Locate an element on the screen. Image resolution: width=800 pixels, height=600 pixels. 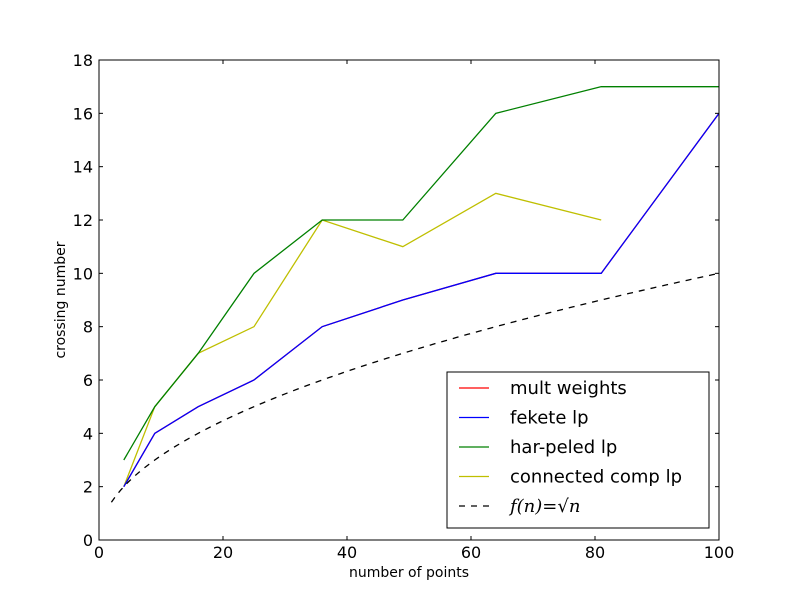
y-axis-label: crossing number is located at coordinates (61, 299).